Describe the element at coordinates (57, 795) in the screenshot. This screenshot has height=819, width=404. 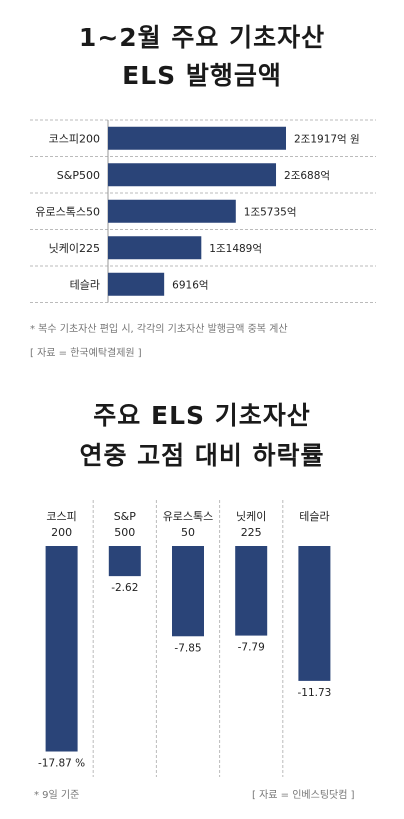
I see `chart2-footnote: * 9일 기준` at that location.